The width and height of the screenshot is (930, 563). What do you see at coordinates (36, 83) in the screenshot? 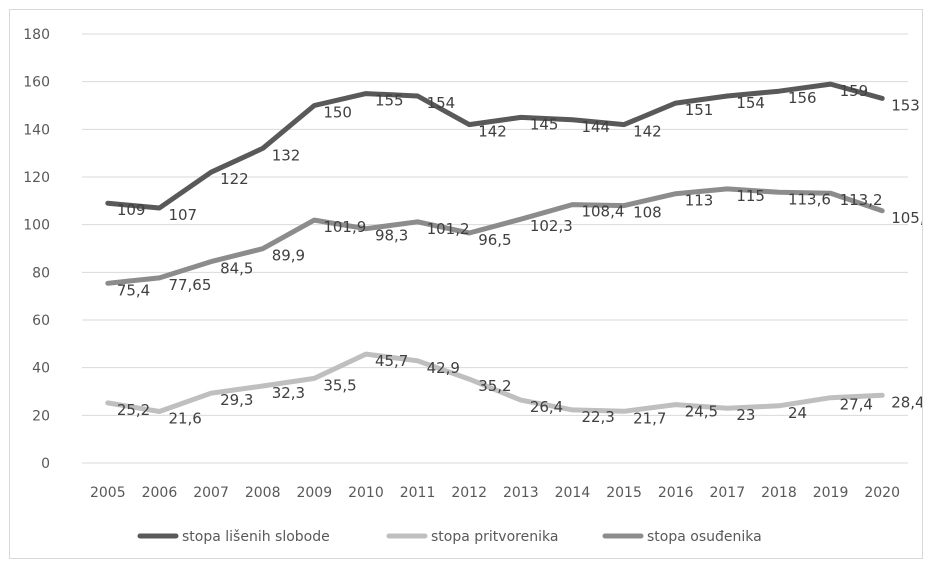
I see `y-tick-label: 160` at bounding box center [36, 83].